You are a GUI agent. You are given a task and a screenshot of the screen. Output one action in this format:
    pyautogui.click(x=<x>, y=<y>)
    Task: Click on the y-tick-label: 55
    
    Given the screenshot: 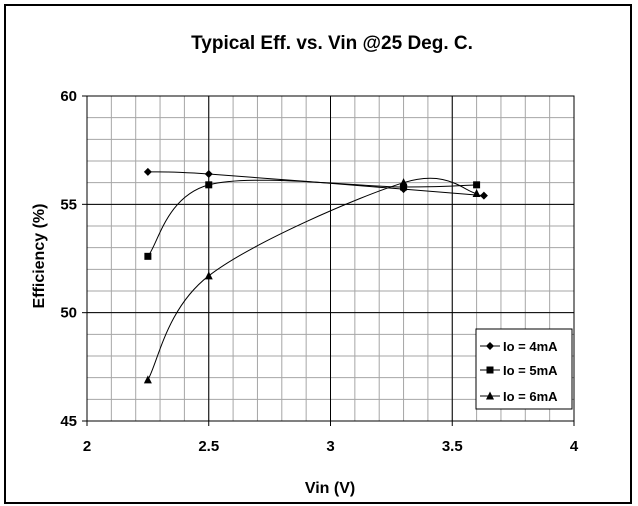 What is the action you would take?
    pyautogui.click(x=68, y=204)
    